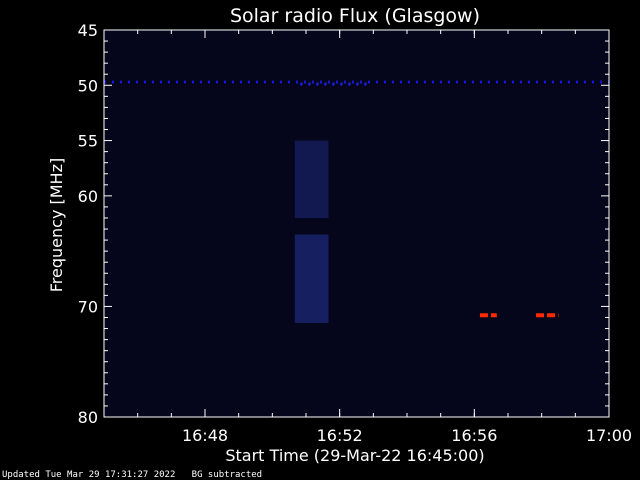  What do you see at coordinates (205, 435) in the screenshot?
I see `x-tick-label: 16:48` at bounding box center [205, 435].